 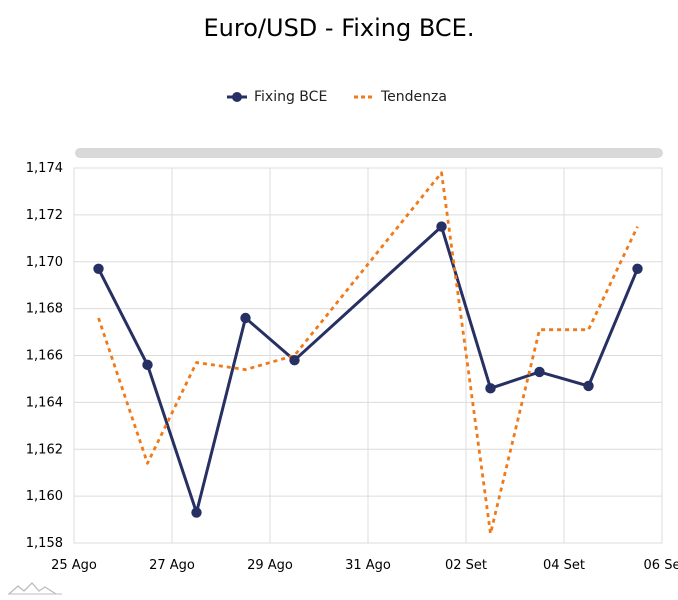 I want to click on legend-item-tendenza: Tendenza, so click(x=400, y=97).